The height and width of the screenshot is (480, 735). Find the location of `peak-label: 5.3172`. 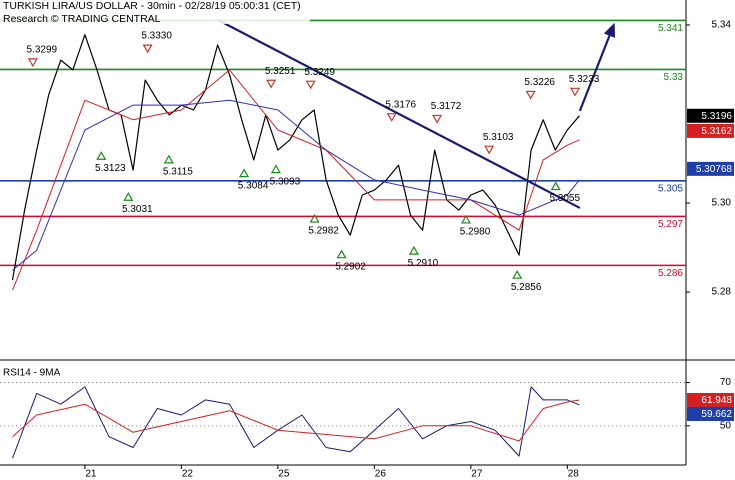

peak-label: 5.3172 is located at coordinates (446, 106).